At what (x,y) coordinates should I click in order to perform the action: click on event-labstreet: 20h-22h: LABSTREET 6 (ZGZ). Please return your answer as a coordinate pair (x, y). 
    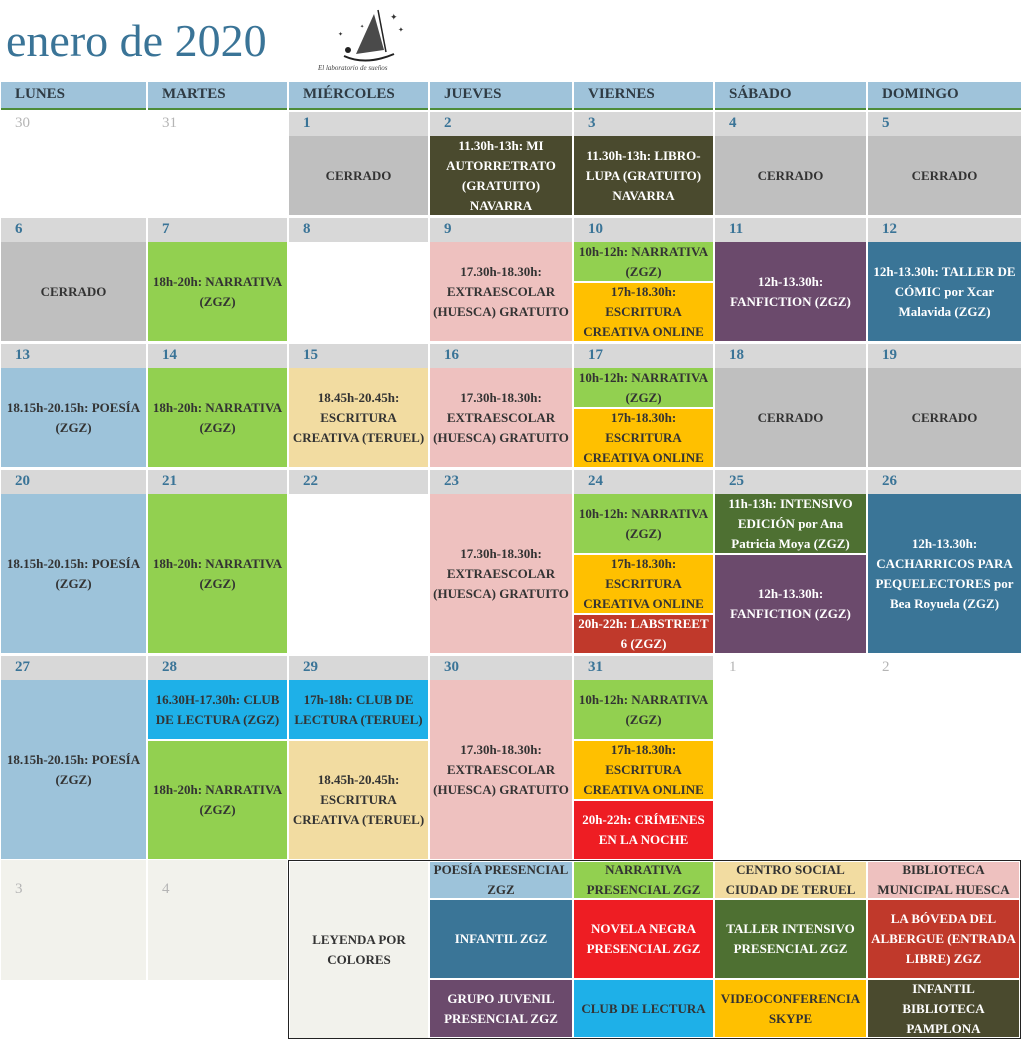
    Looking at the image, I should click on (643, 634).